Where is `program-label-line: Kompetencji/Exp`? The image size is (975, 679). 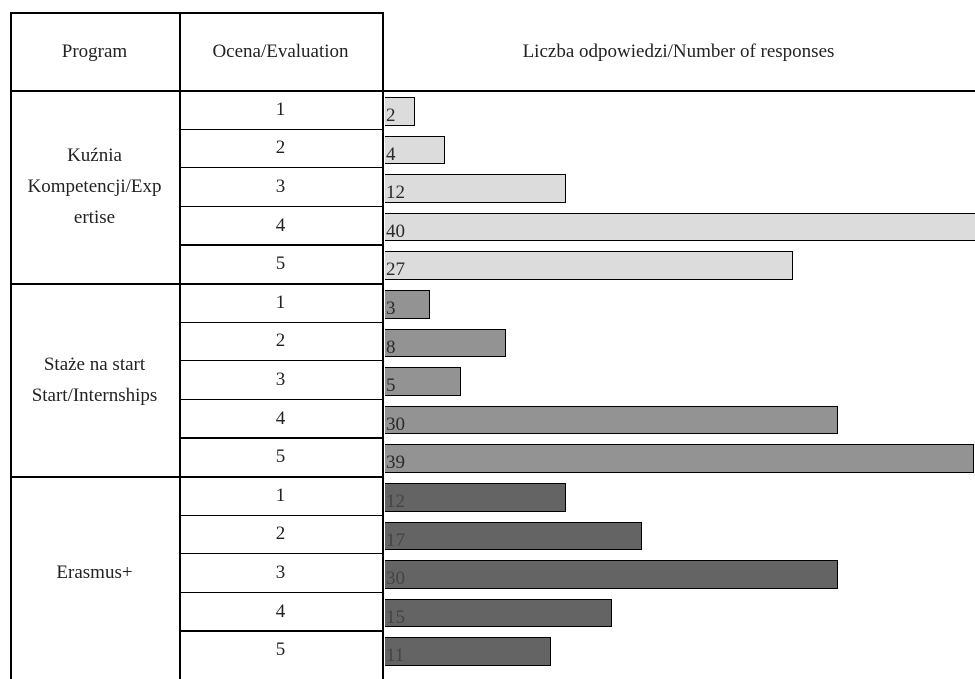
program-label-line: Kompetencji/Exp is located at coordinates (94, 186).